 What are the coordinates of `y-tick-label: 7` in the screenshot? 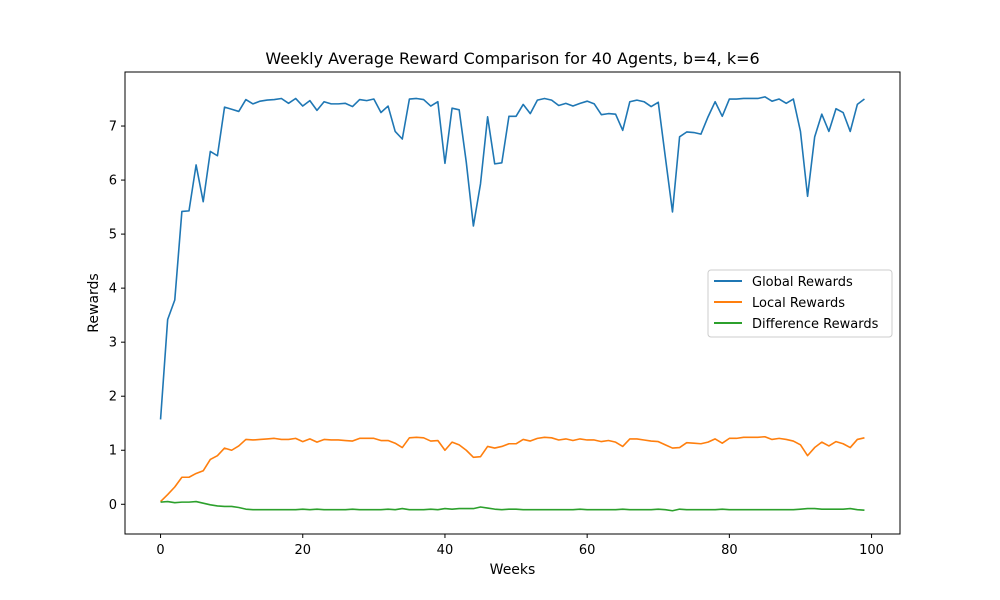 It's located at (113, 127).